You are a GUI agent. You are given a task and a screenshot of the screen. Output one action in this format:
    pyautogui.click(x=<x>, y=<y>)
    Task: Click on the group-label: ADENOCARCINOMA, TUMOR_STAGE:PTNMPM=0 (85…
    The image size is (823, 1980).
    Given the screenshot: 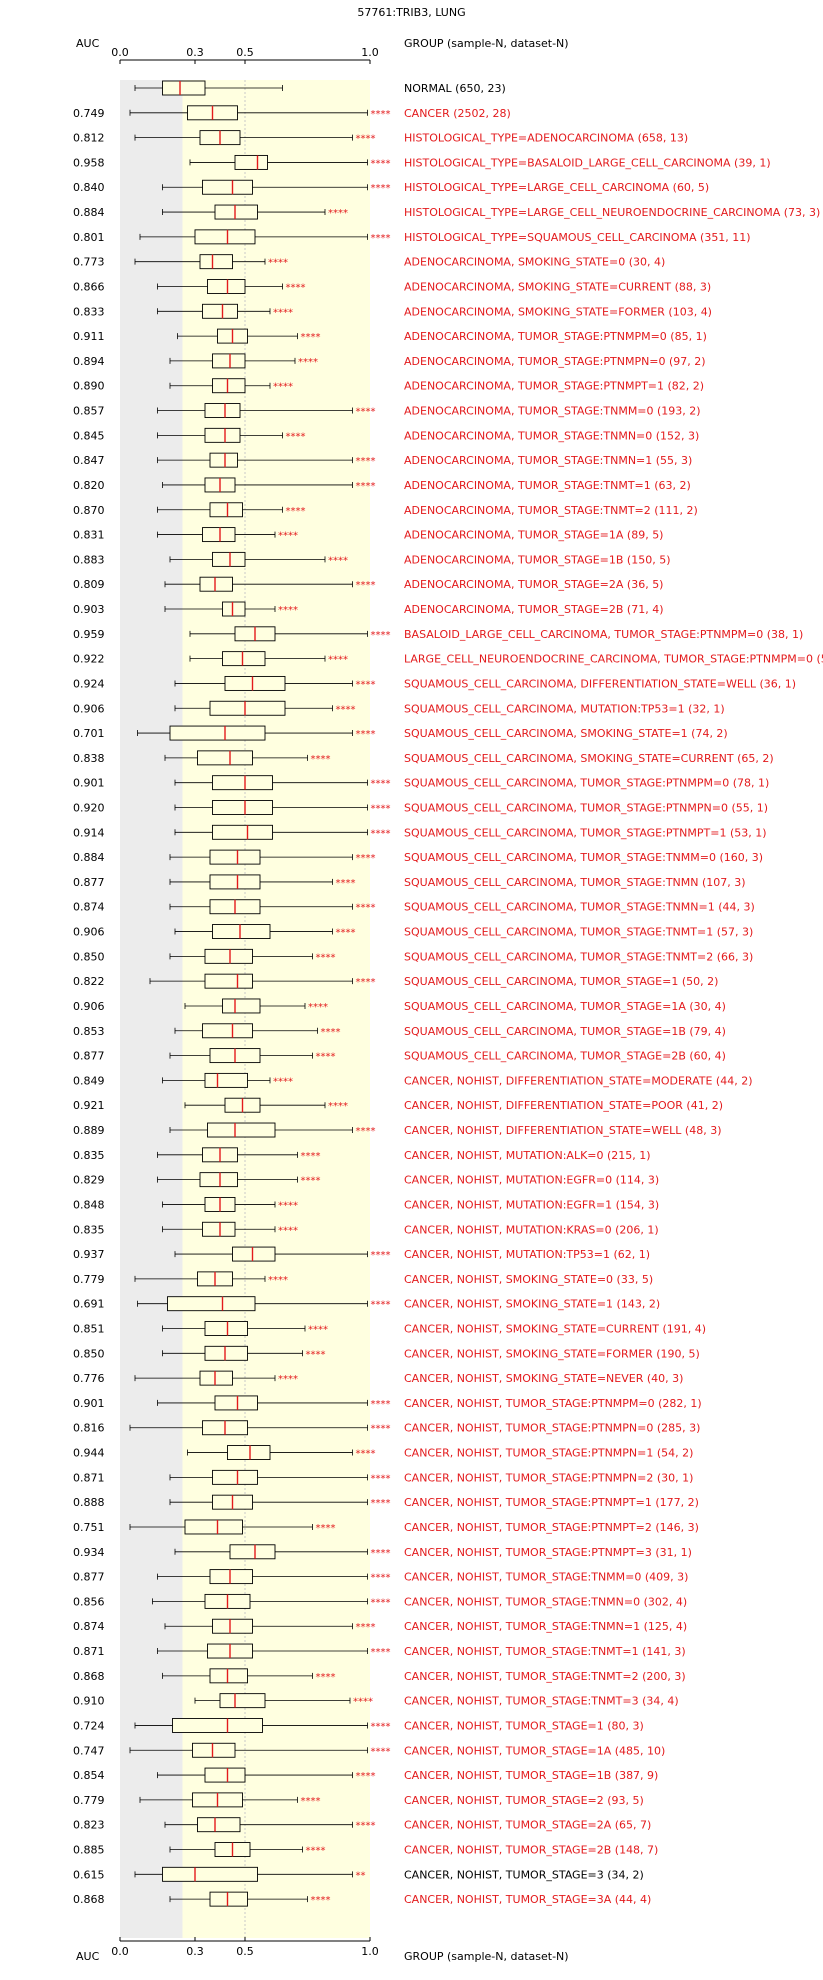 What is the action you would take?
    pyautogui.click(x=555, y=336)
    